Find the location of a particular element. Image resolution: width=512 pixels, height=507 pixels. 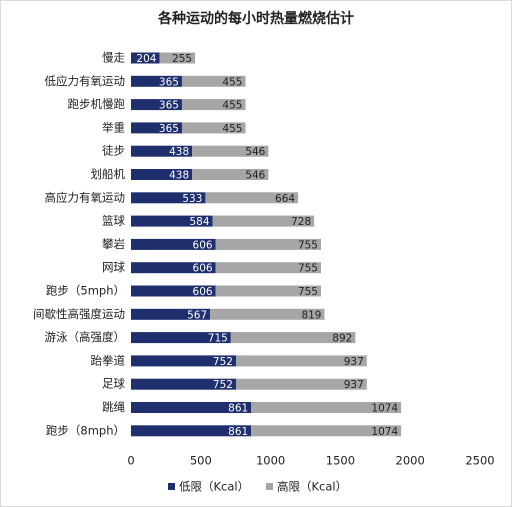

legend-label: 高限（Kcal） is located at coordinates (312, 487).